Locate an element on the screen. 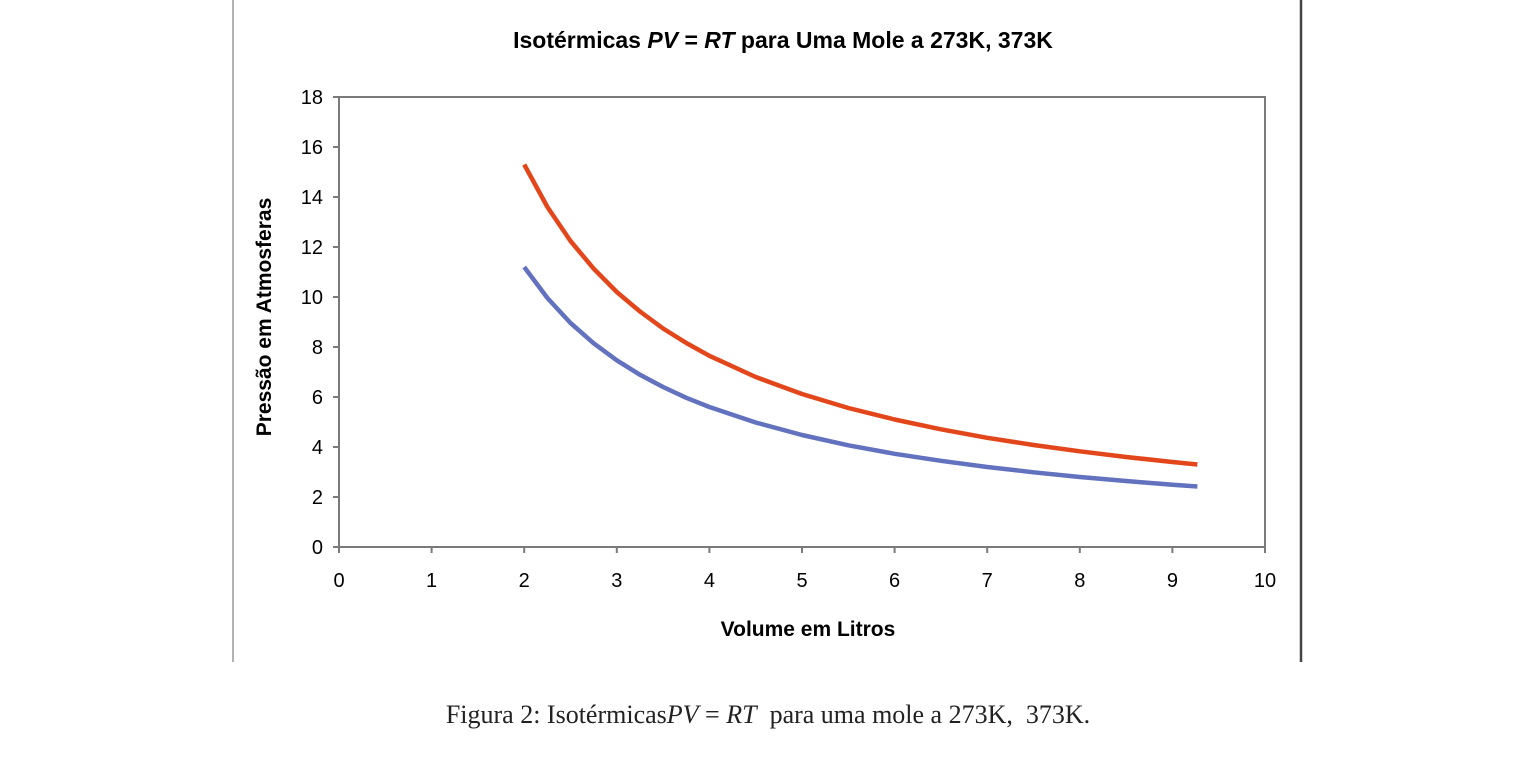 The image size is (1536, 768). x-tick-label: 0 is located at coordinates (338, 581).